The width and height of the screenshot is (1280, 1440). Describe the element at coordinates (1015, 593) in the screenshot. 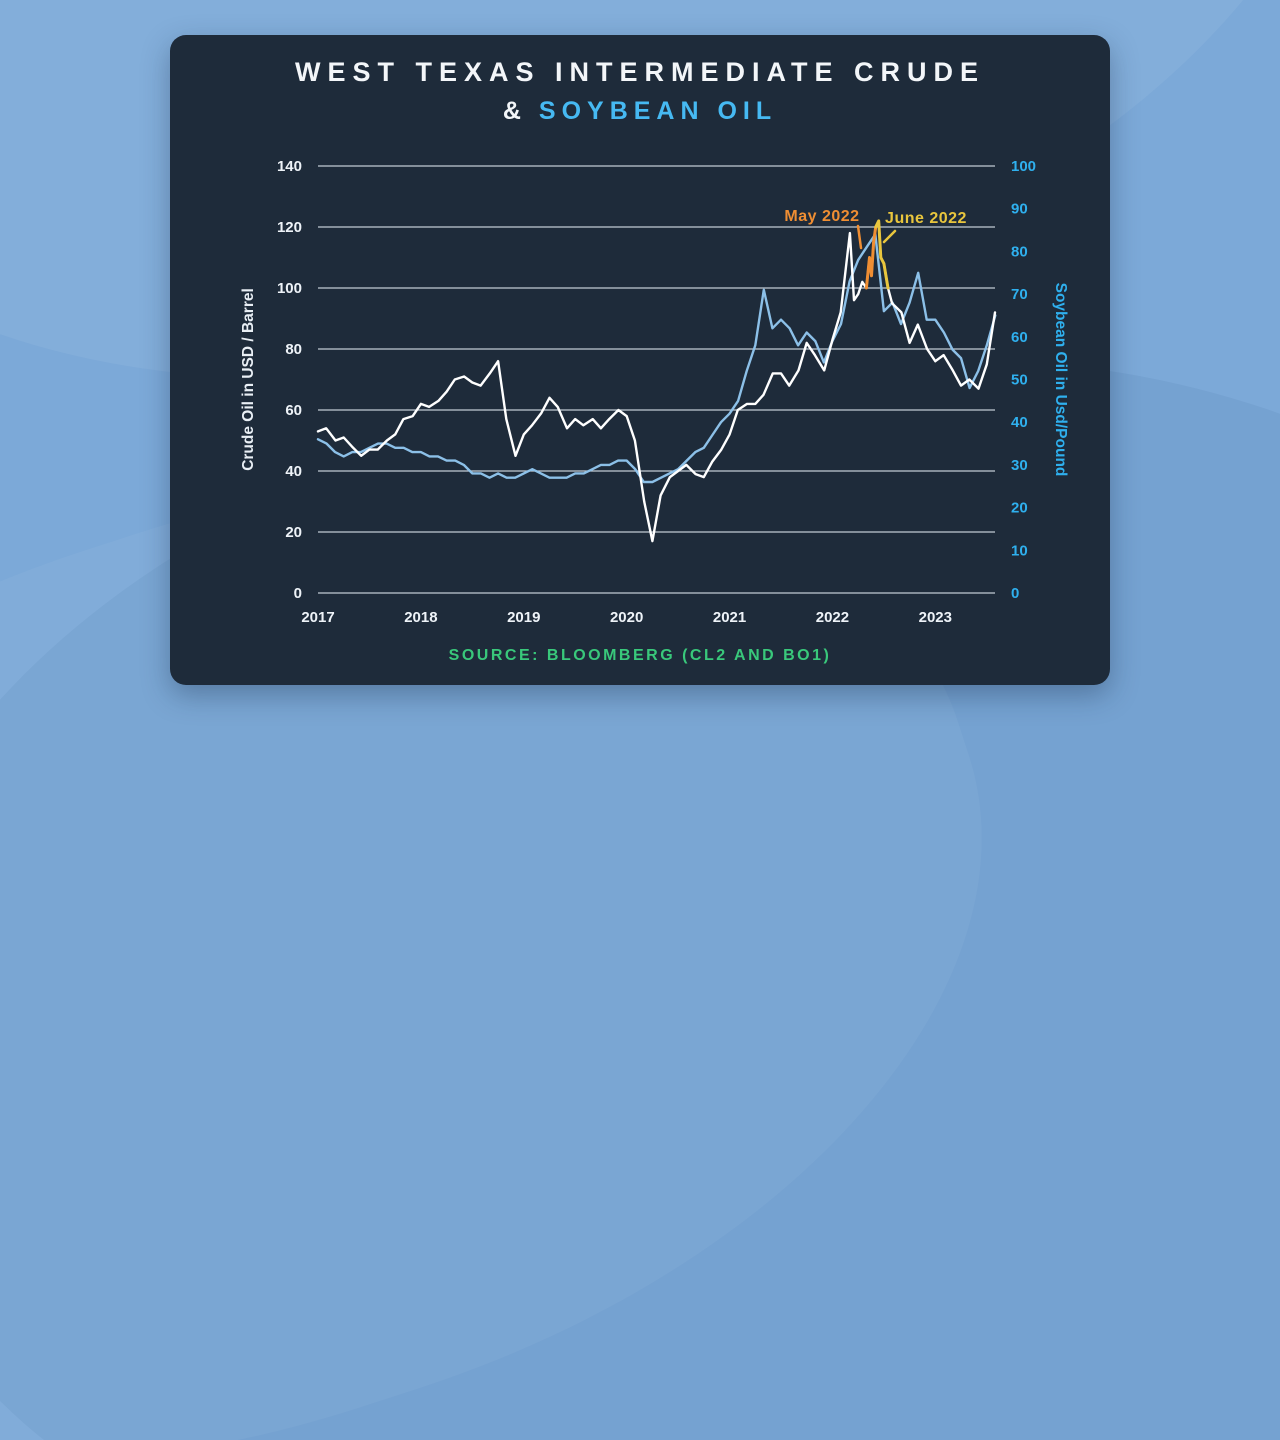

I see `right-axis-tick: 0` at that location.